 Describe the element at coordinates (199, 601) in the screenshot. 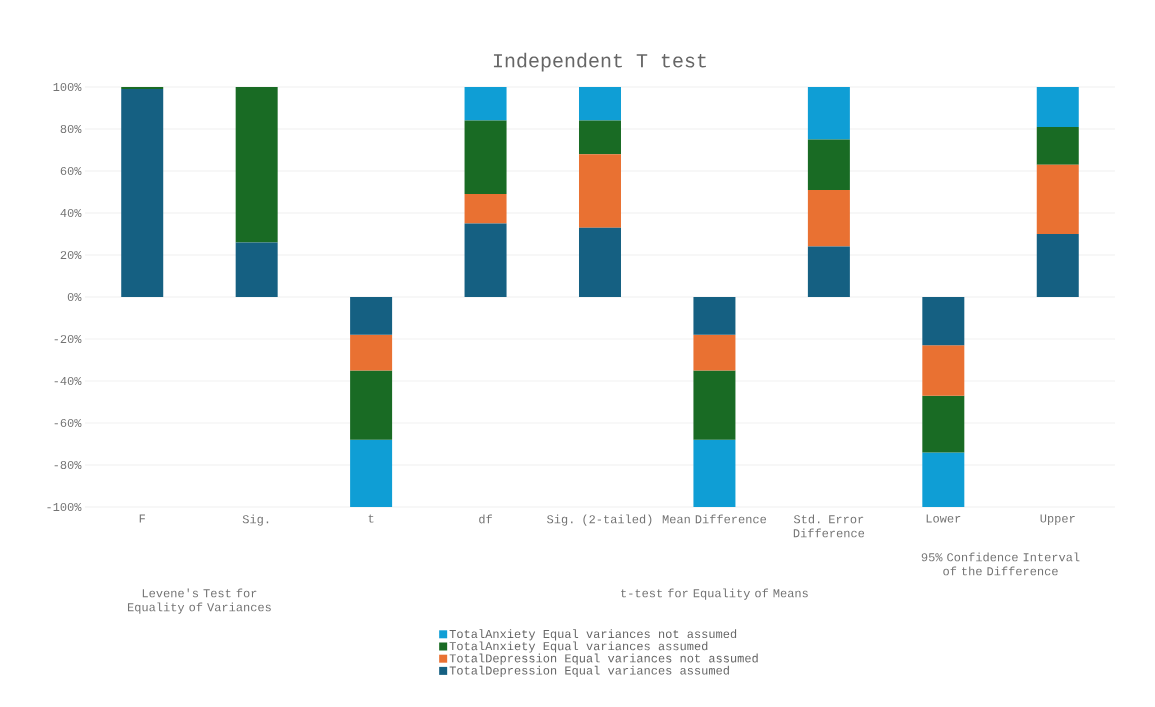

I see `text: Levene's Test for Equality of Variances` at that location.